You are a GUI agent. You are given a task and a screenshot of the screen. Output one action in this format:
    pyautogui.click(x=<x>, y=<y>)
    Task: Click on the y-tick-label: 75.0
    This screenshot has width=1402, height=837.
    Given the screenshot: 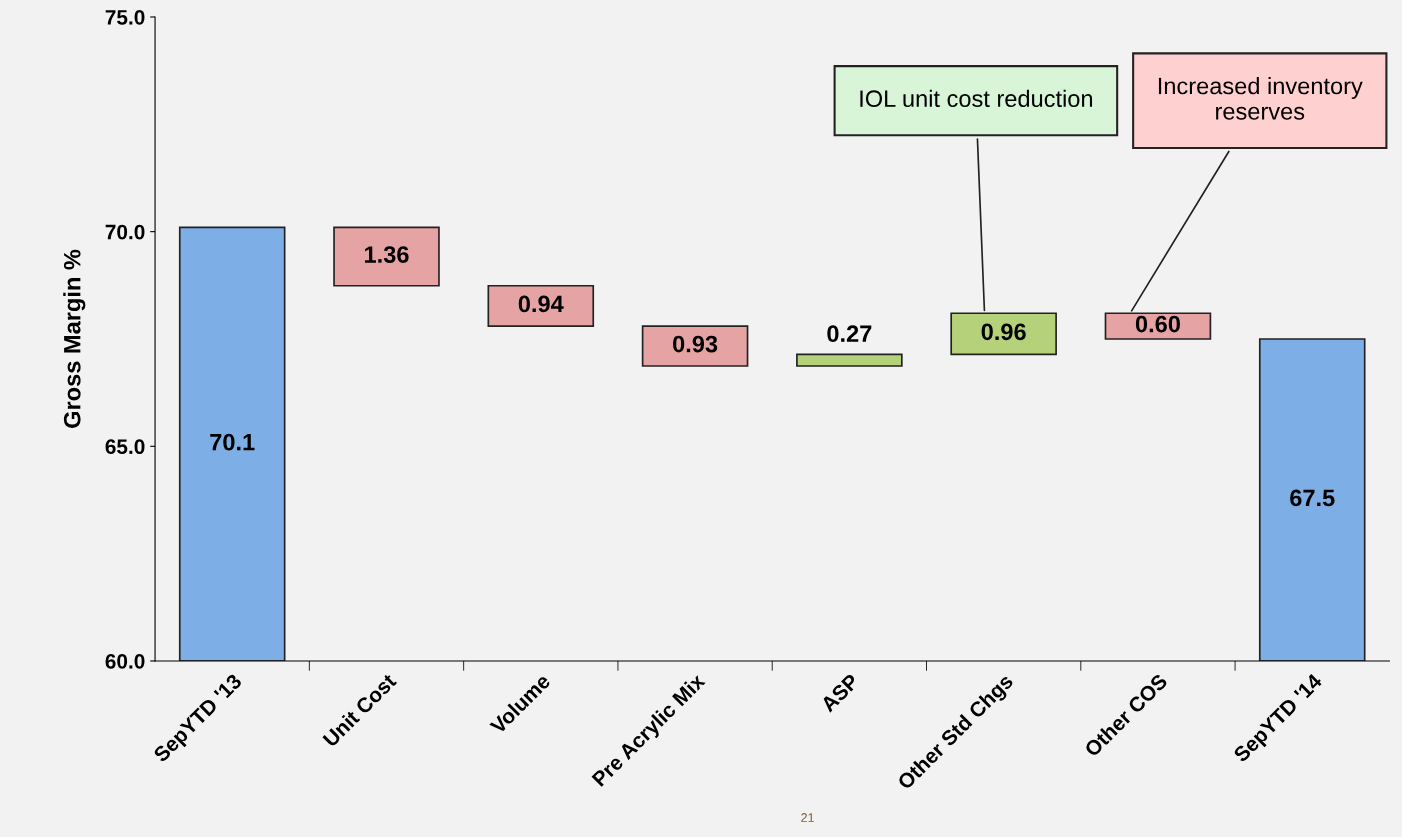 What is the action you would take?
    pyautogui.click(x=125, y=17)
    